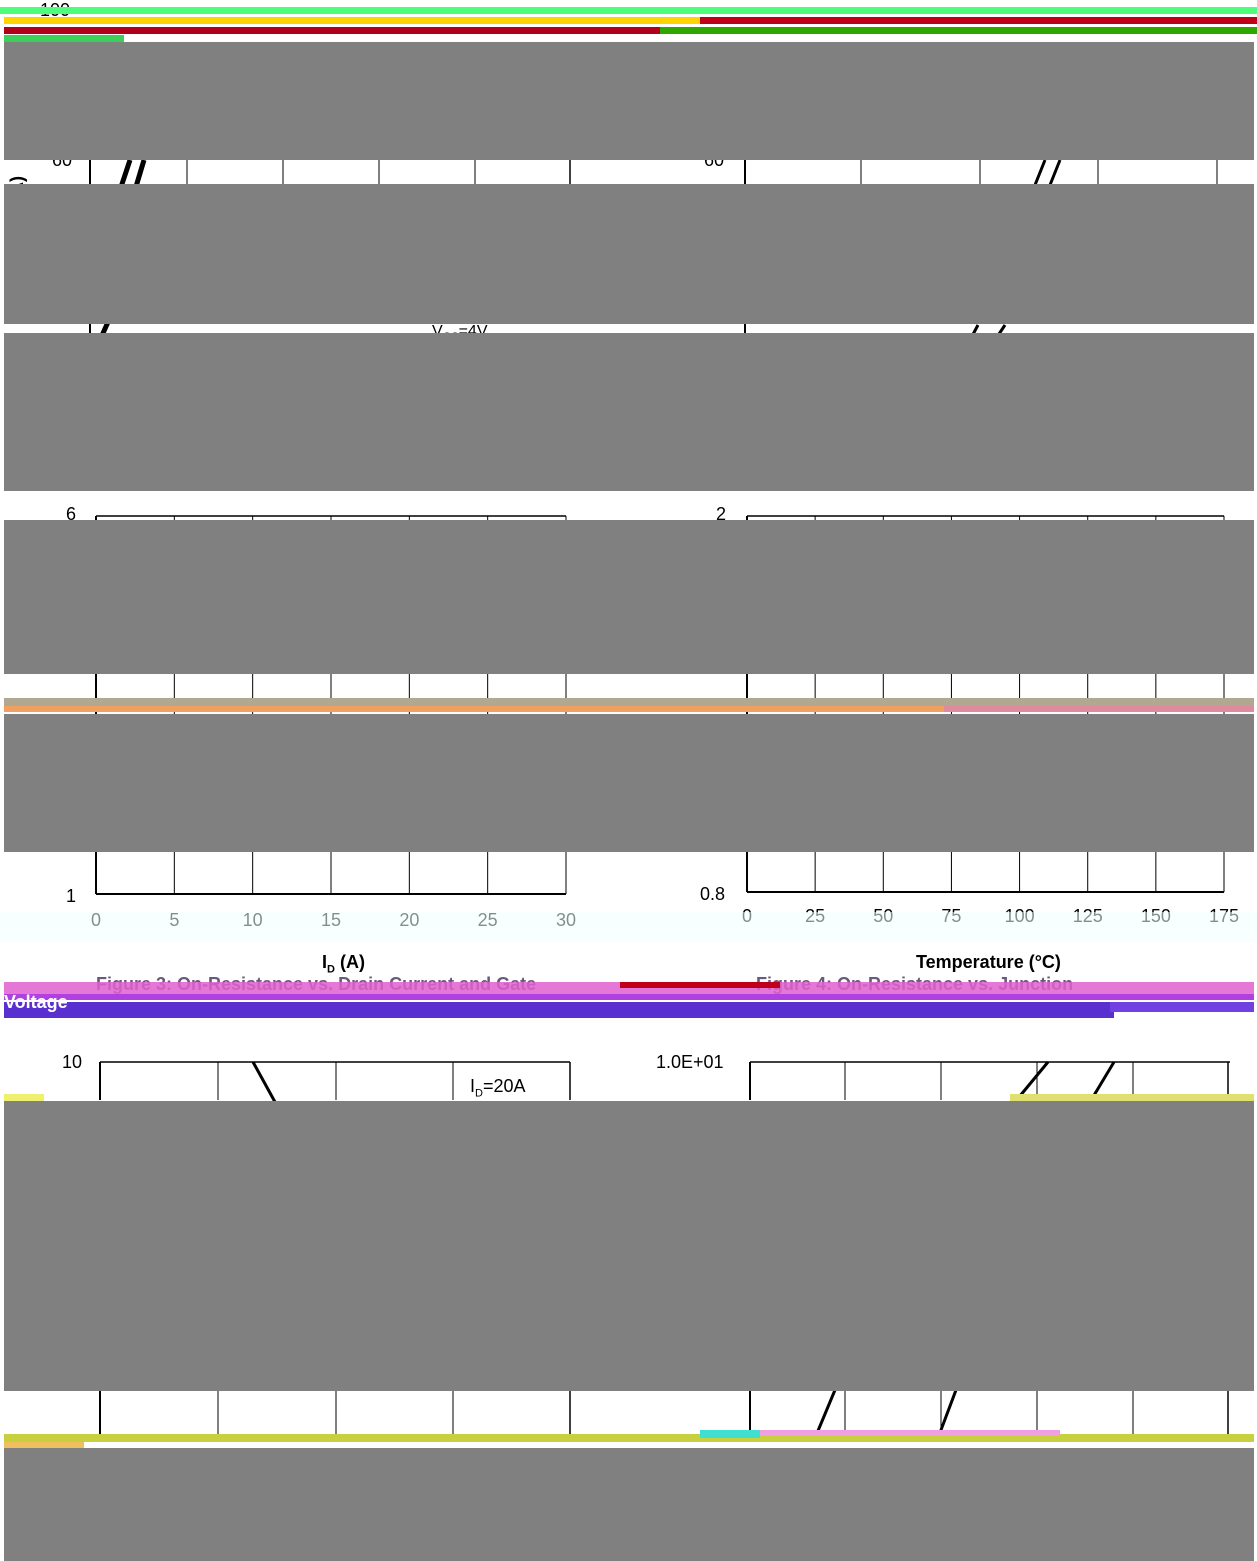  Describe the element at coordinates (713, 894) in the screenshot. I see `fig4-ytick-0-8: 0.8` at that location.